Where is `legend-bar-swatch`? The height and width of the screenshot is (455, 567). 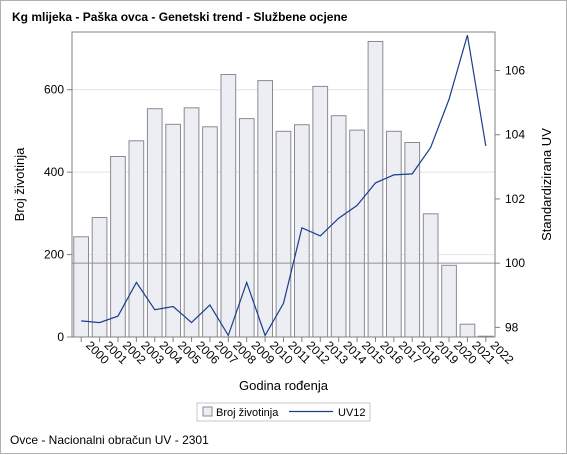 legend-bar-swatch is located at coordinates (207, 411).